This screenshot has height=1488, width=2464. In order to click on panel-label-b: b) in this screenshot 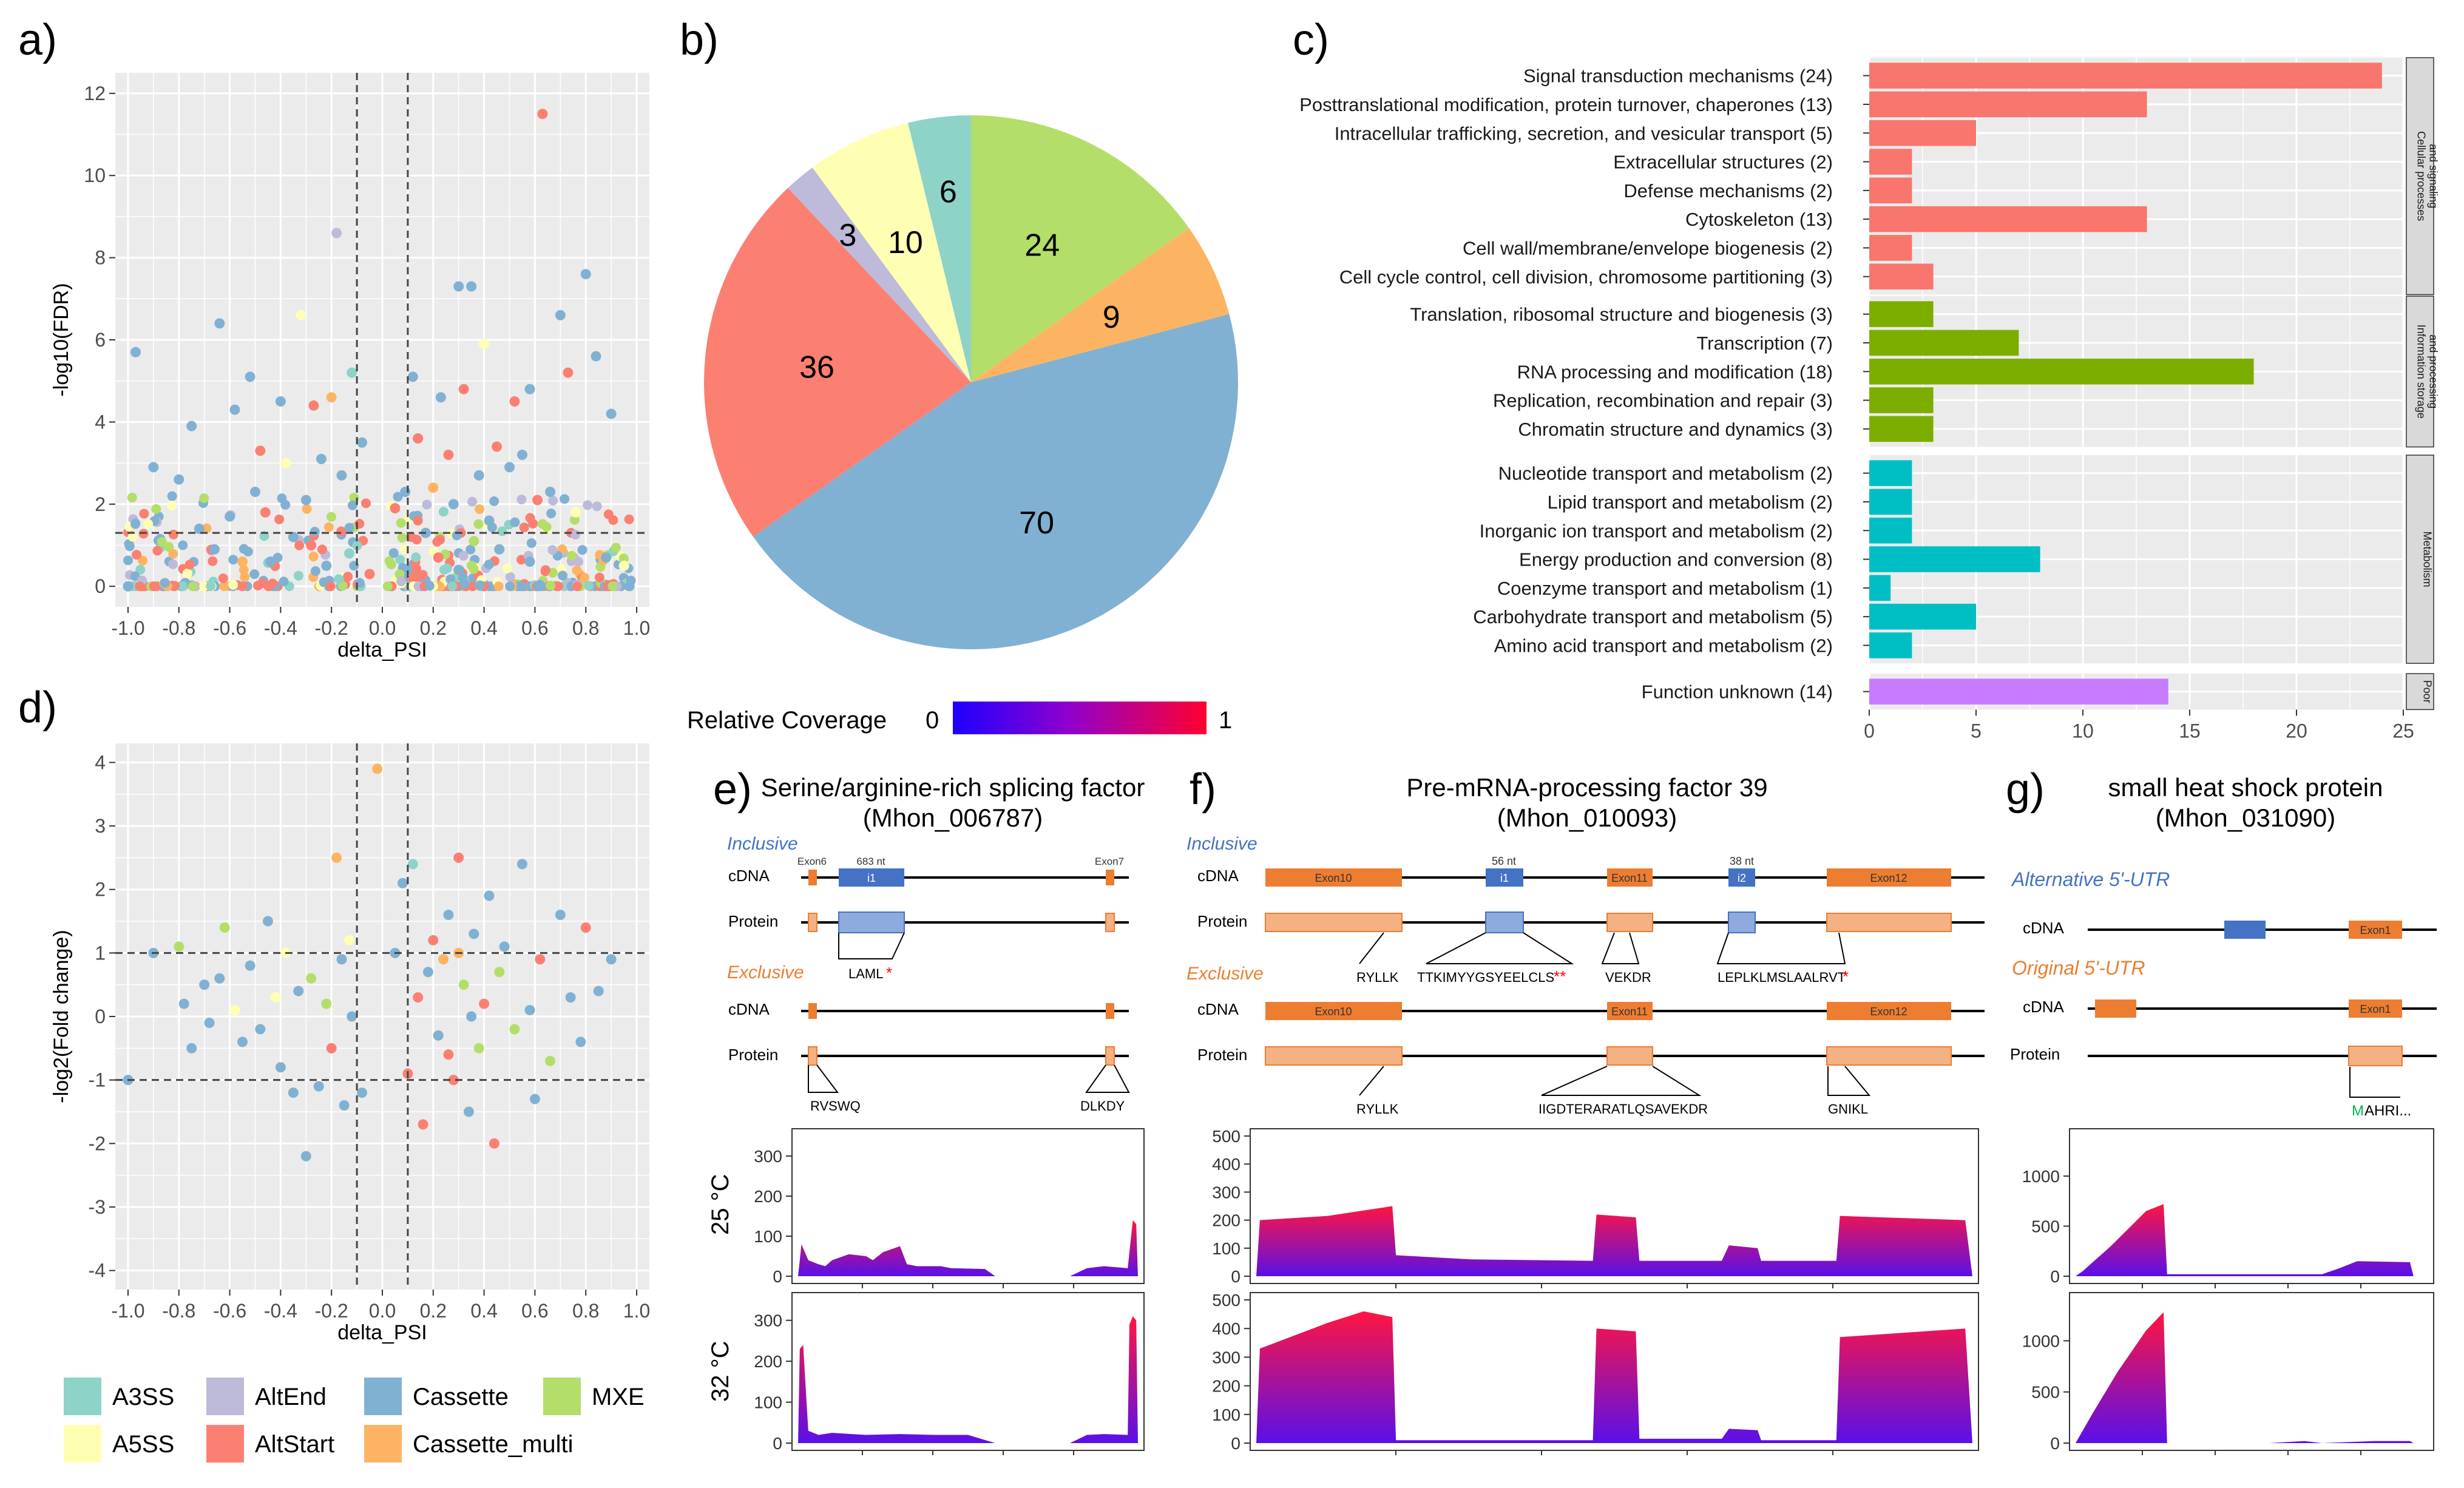, I will do `click(699, 40)`.